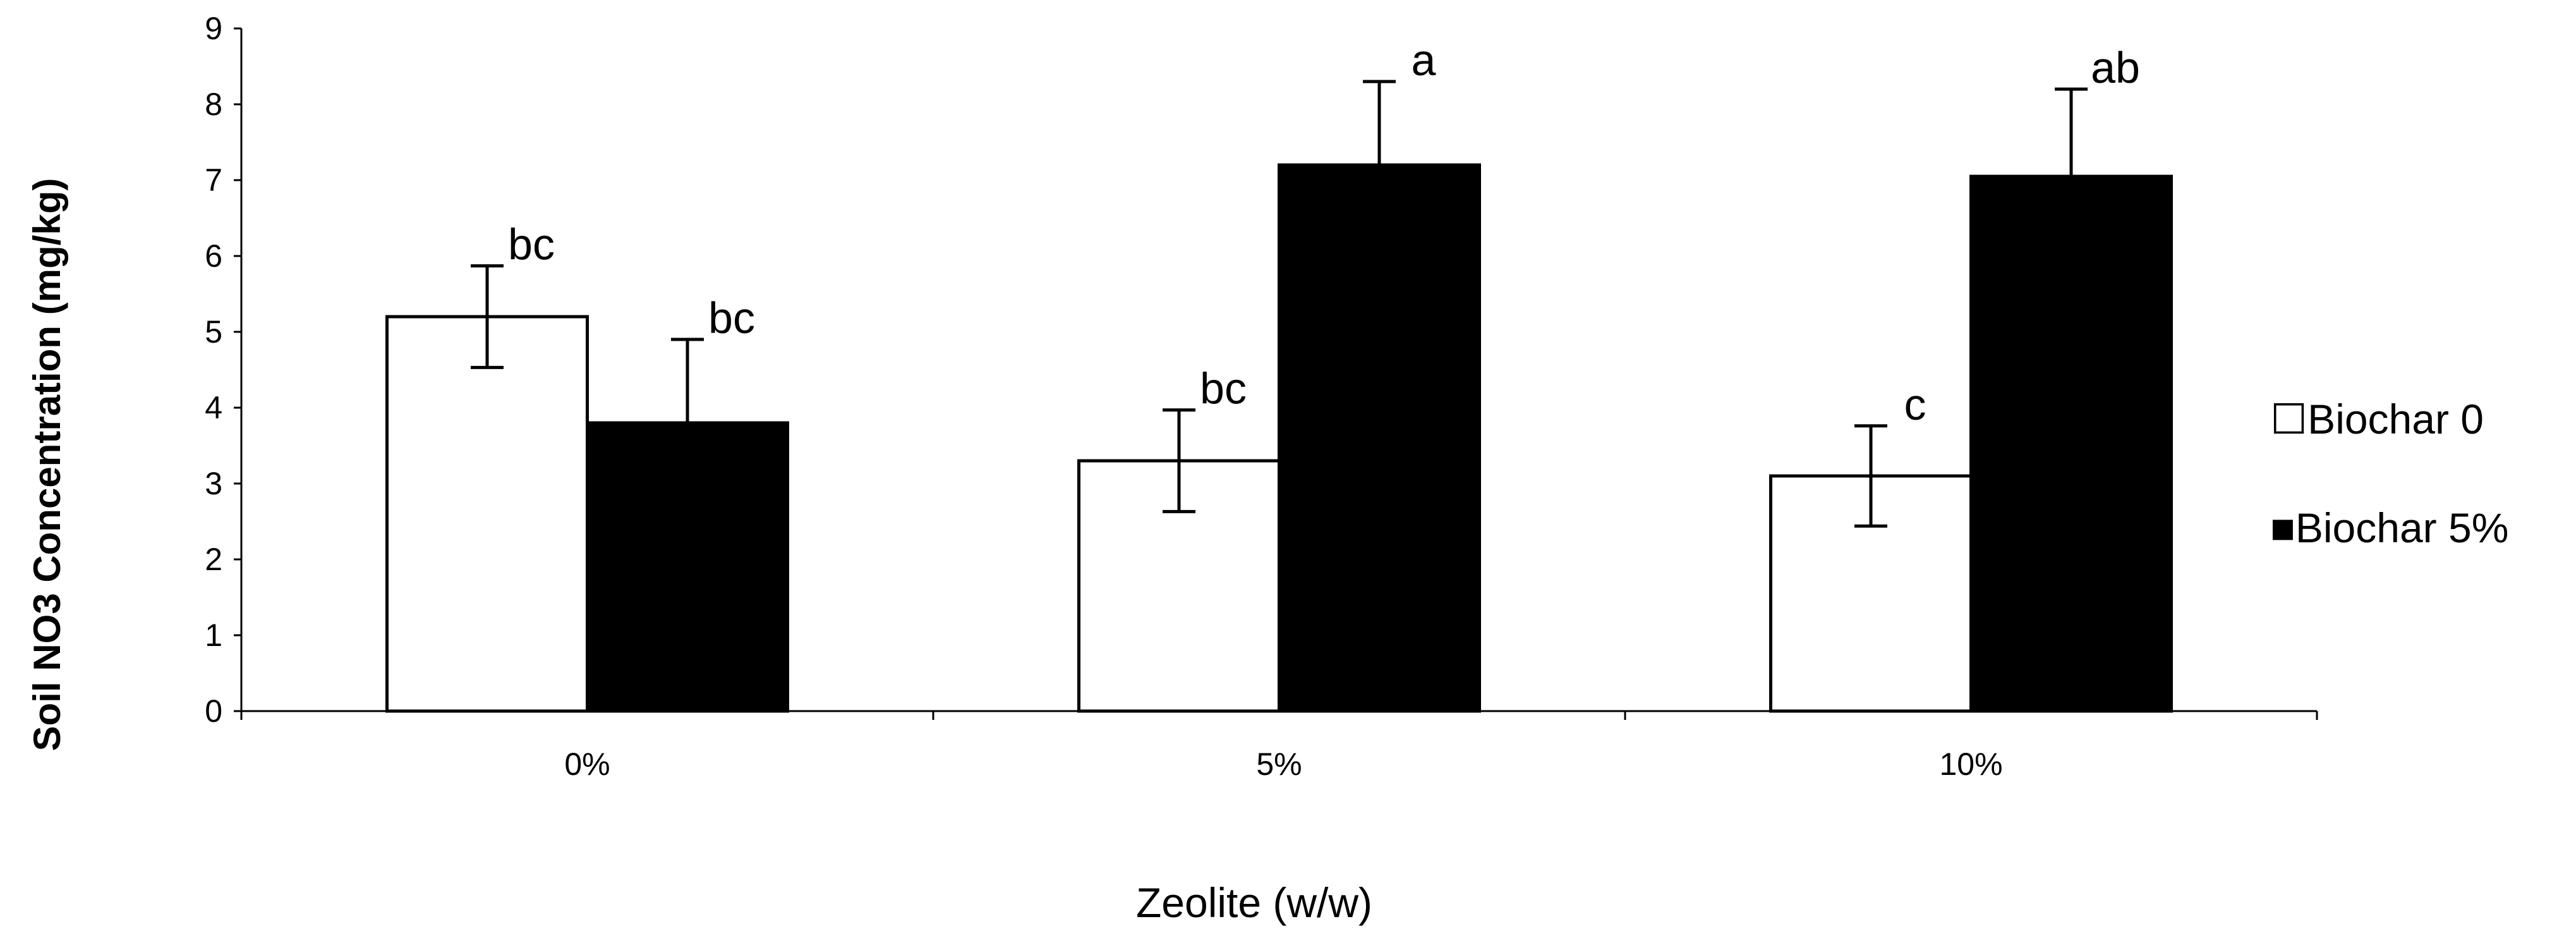 This screenshot has width=2576, height=938. I want to click on y-tick-label: 2, so click(213, 559).